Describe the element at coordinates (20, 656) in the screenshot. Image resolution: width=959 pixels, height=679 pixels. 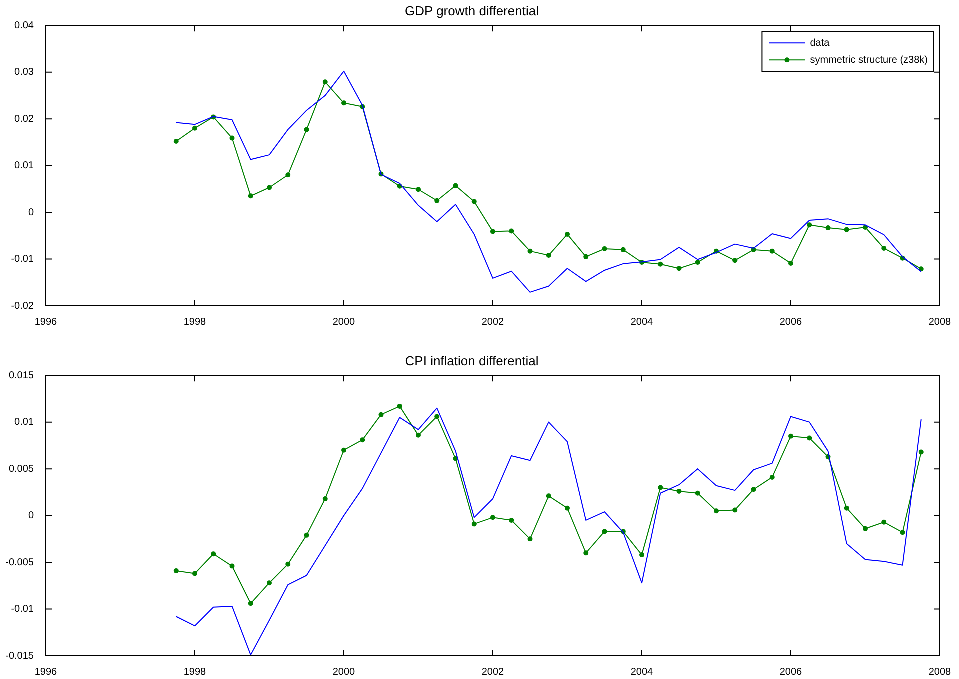
I see `y-tick-label: -0.015` at that location.